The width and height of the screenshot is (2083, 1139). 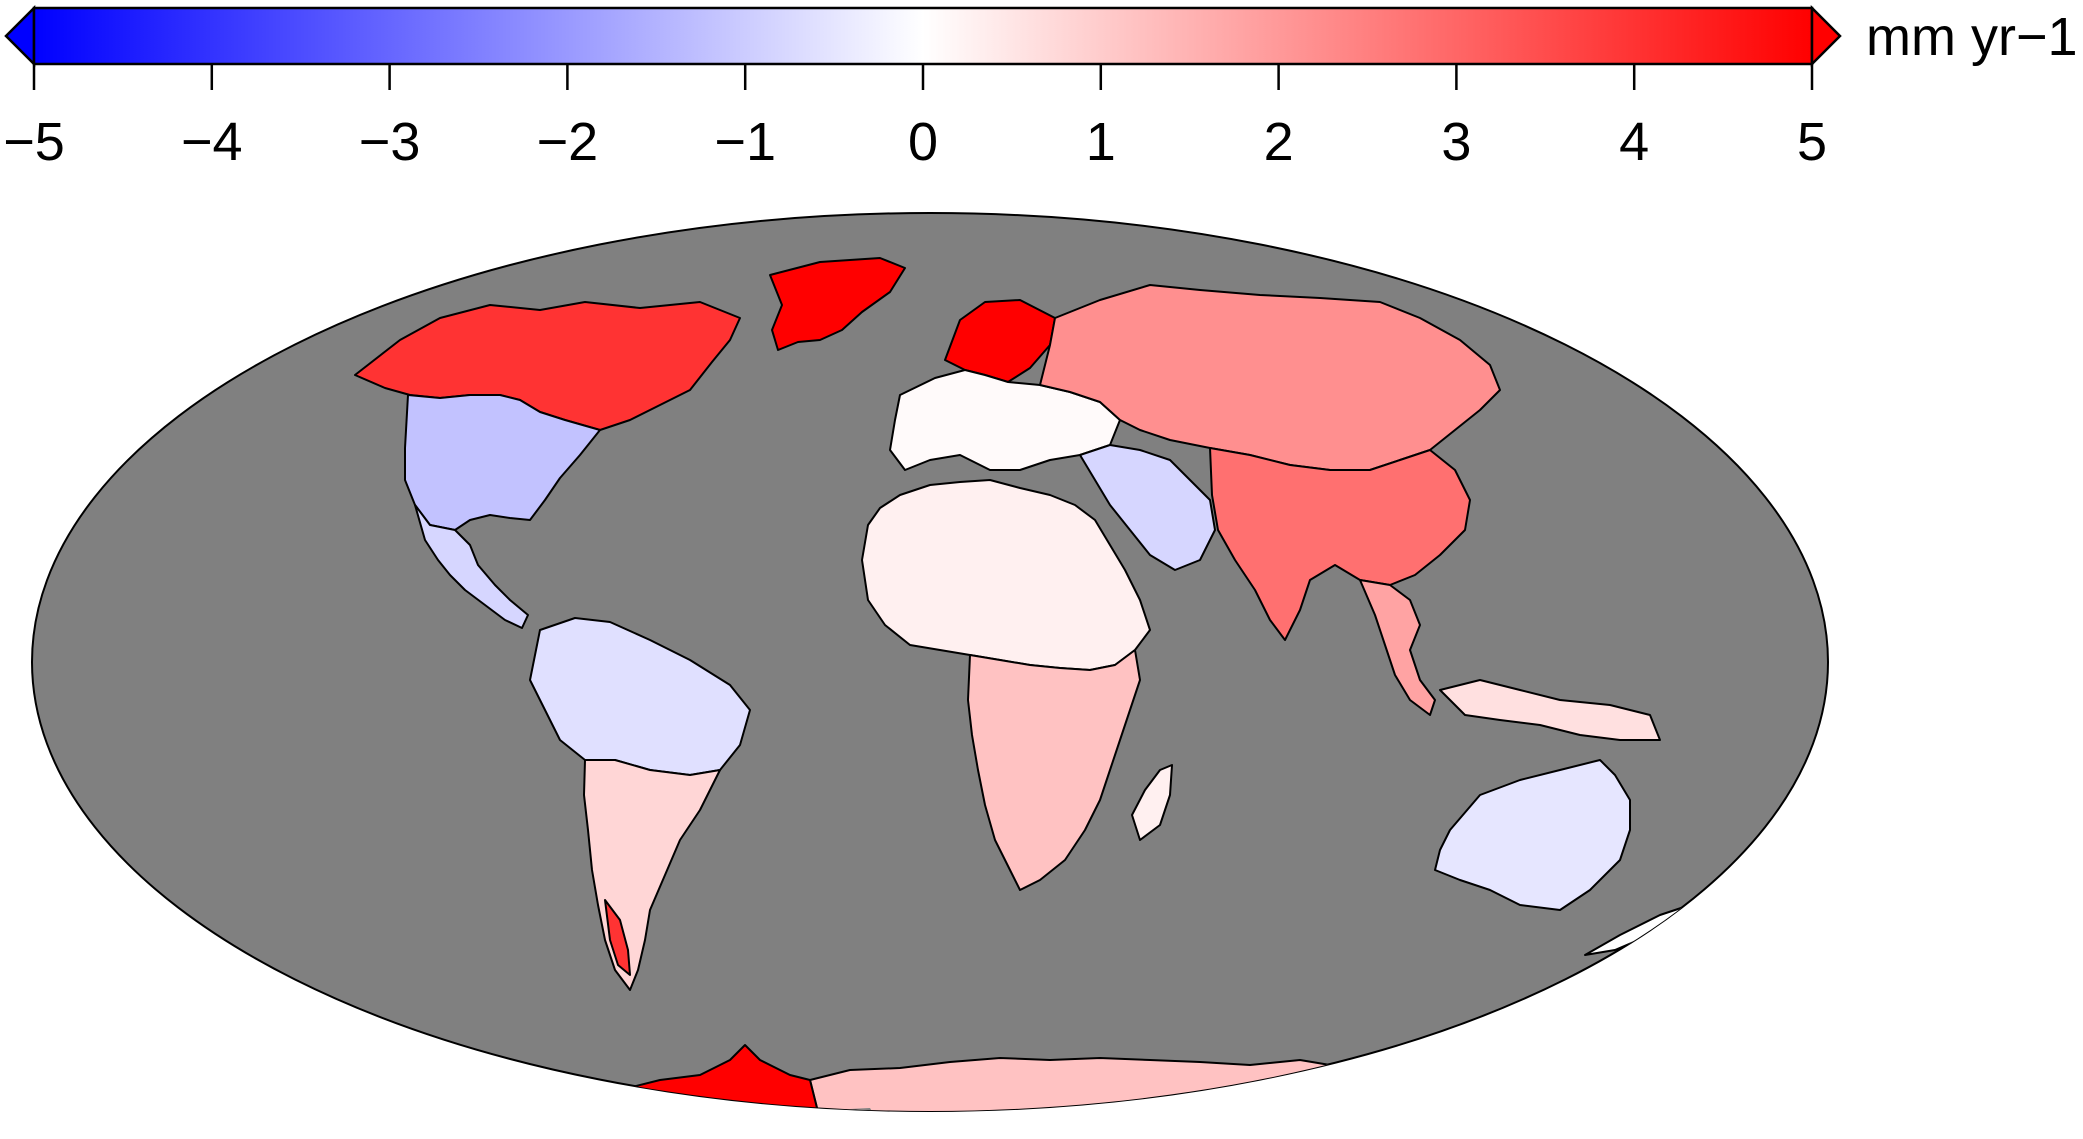 What do you see at coordinates (1456, 142) in the screenshot?
I see `colorbar-tick-label: 3` at bounding box center [1456, 142].